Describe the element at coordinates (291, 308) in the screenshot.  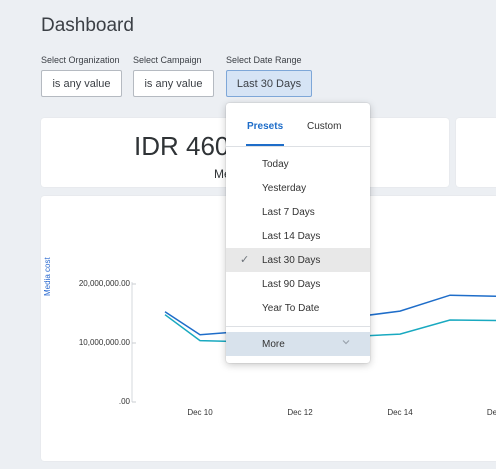
I see `preset-year-to-date: Year To Date` at that location.